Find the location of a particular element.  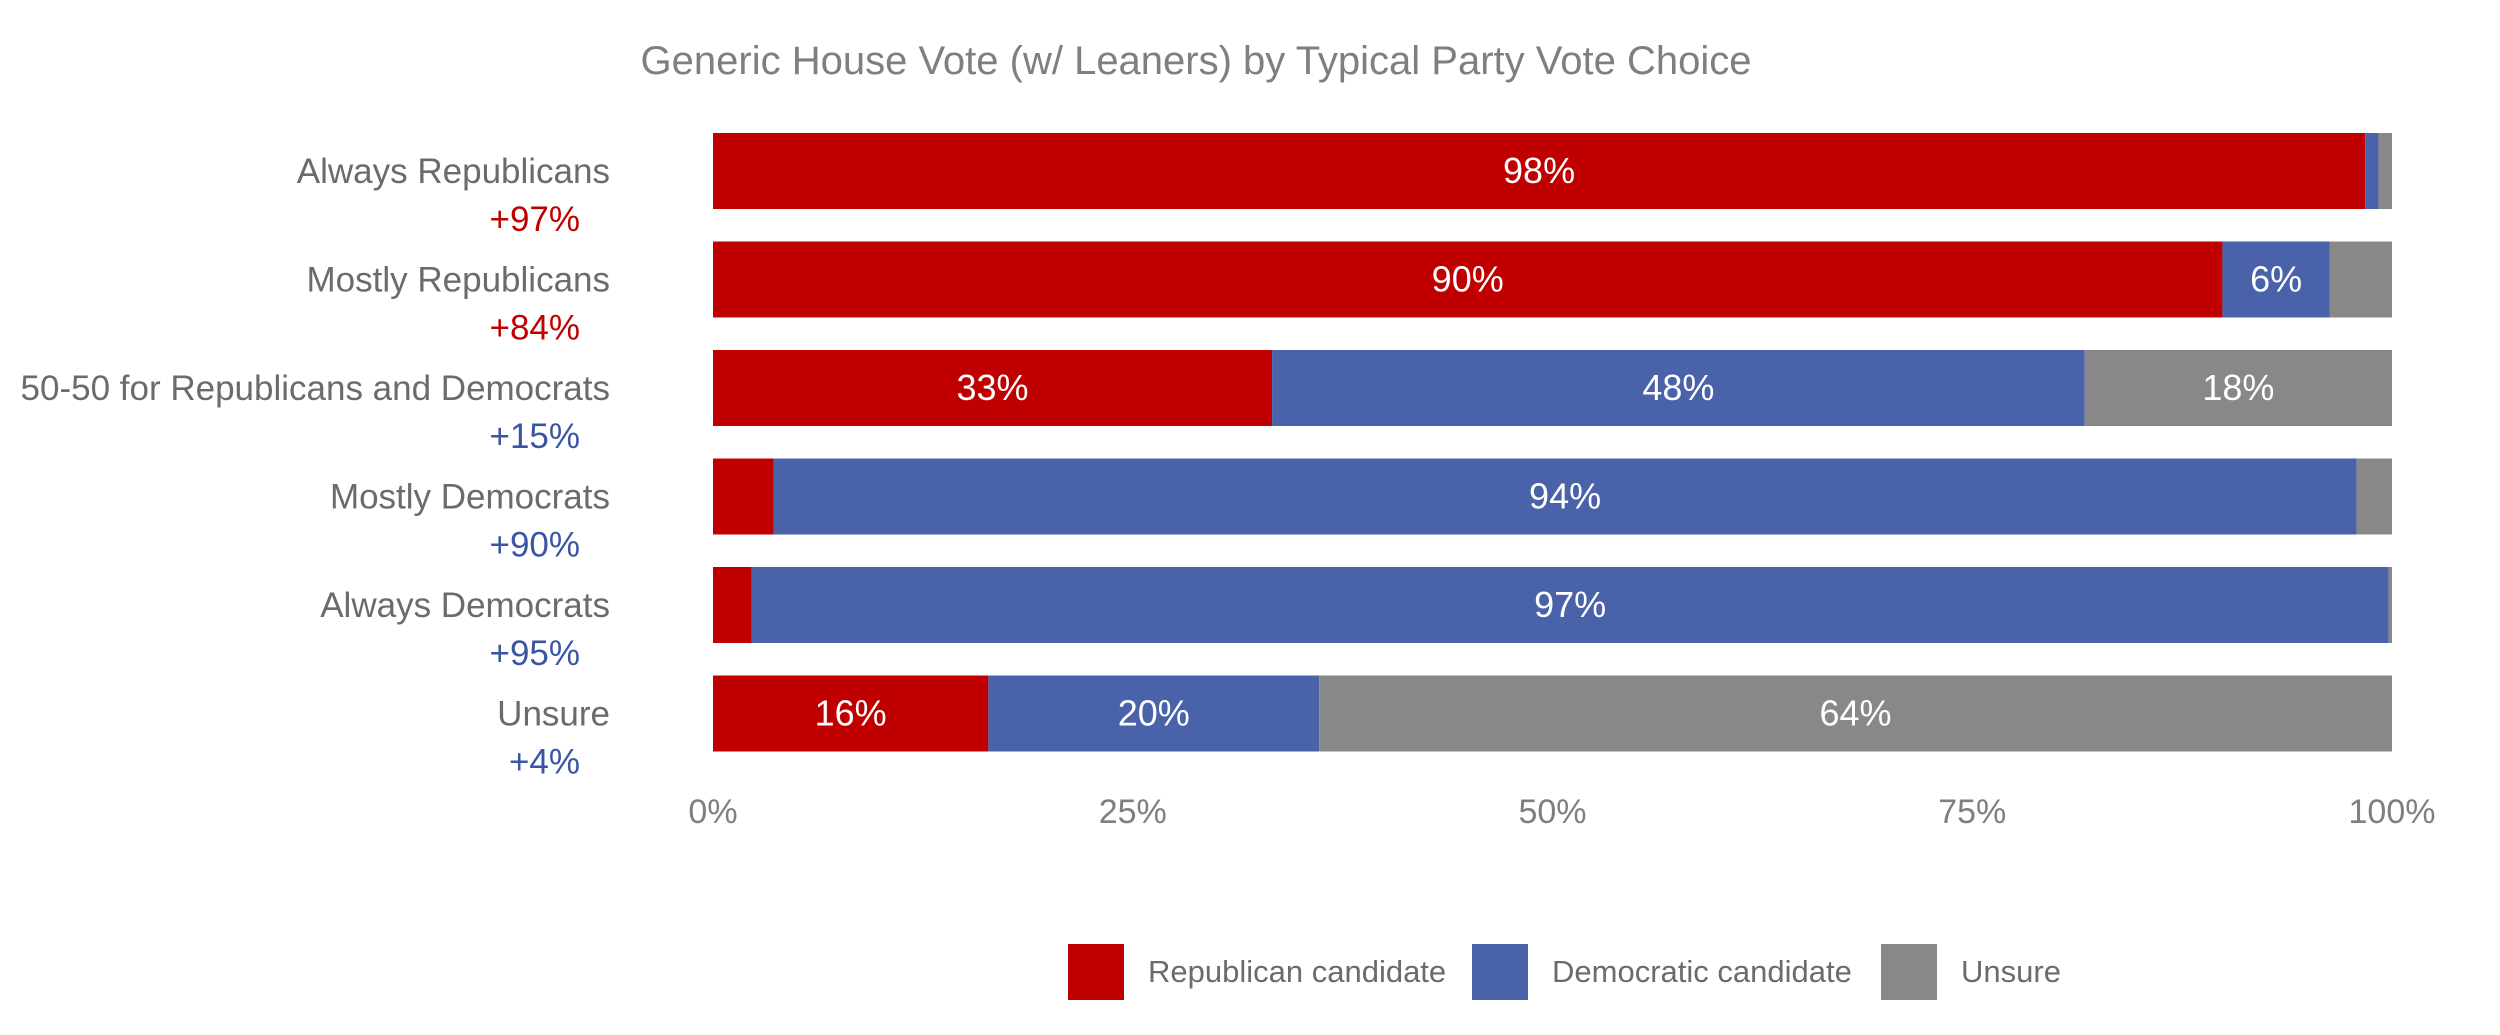

legend-label: Republican candidate is located at coordinates (1297, 971).